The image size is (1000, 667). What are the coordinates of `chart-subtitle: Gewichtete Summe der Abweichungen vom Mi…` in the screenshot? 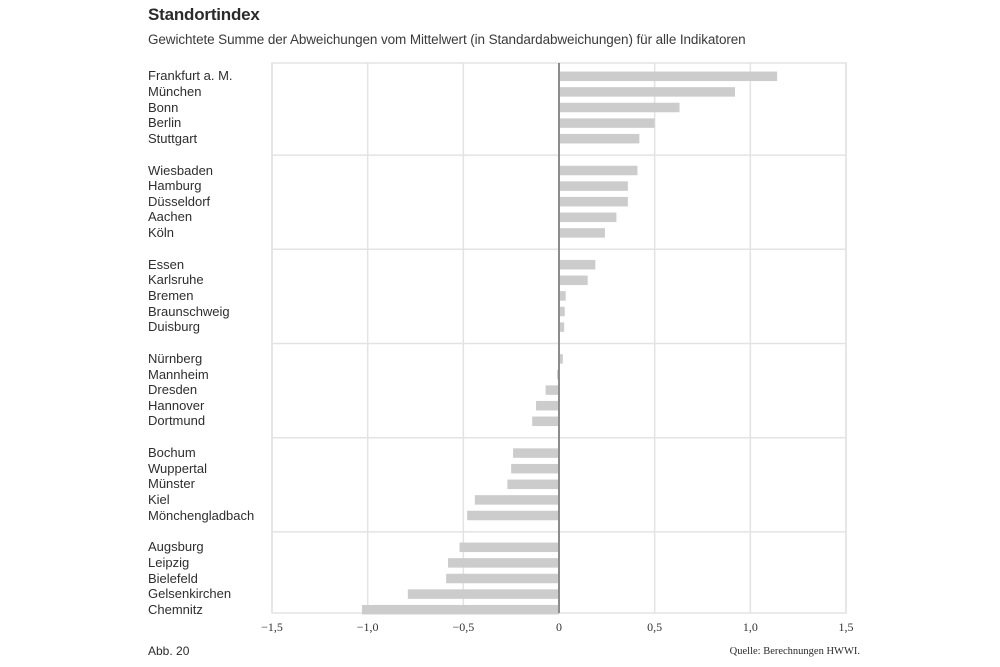 It's located at (447, 39).